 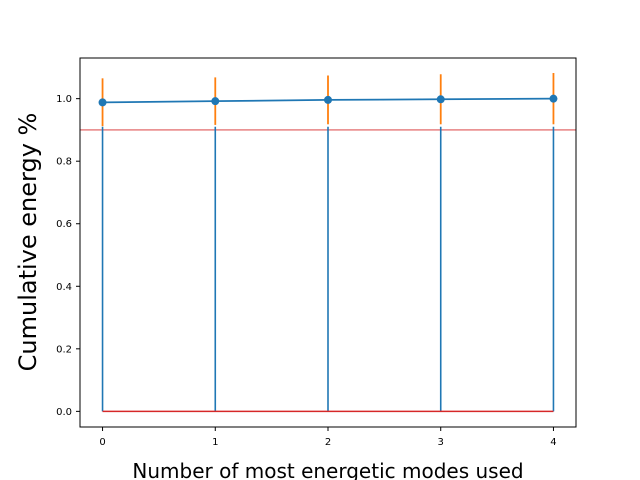 I want to click on x-tick-label: 4, so click(x=553, y=442).